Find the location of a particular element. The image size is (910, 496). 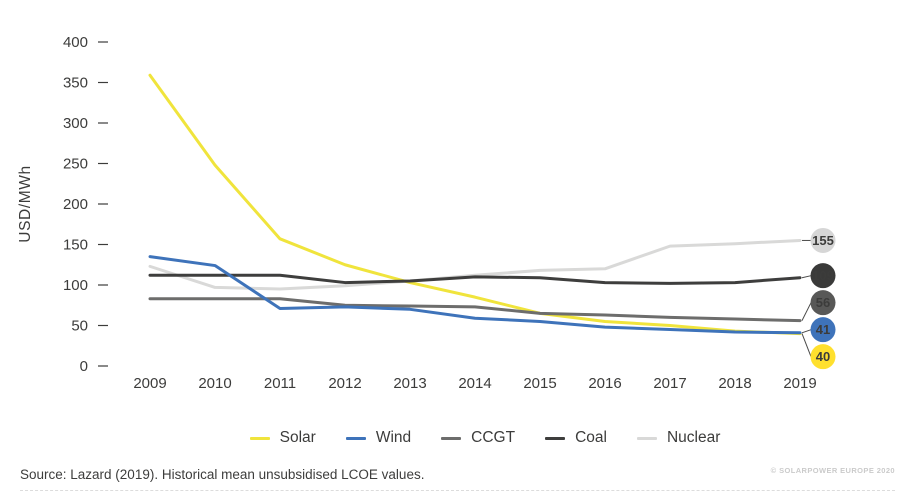

x-tick-label: 2015 is located at coordinates (539, 383).